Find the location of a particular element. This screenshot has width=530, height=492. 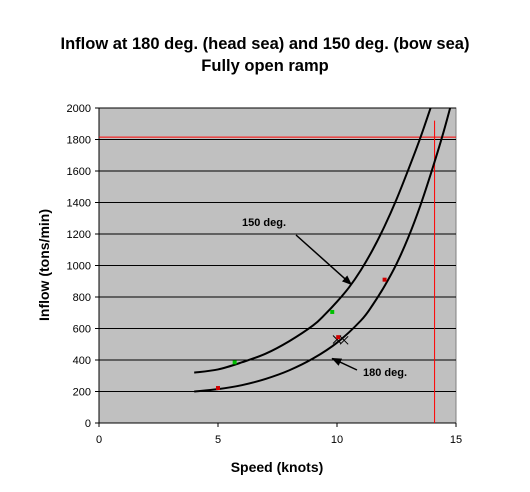

y-axis-label: Inflow (tons/min) is located at coordinates (44, 265).